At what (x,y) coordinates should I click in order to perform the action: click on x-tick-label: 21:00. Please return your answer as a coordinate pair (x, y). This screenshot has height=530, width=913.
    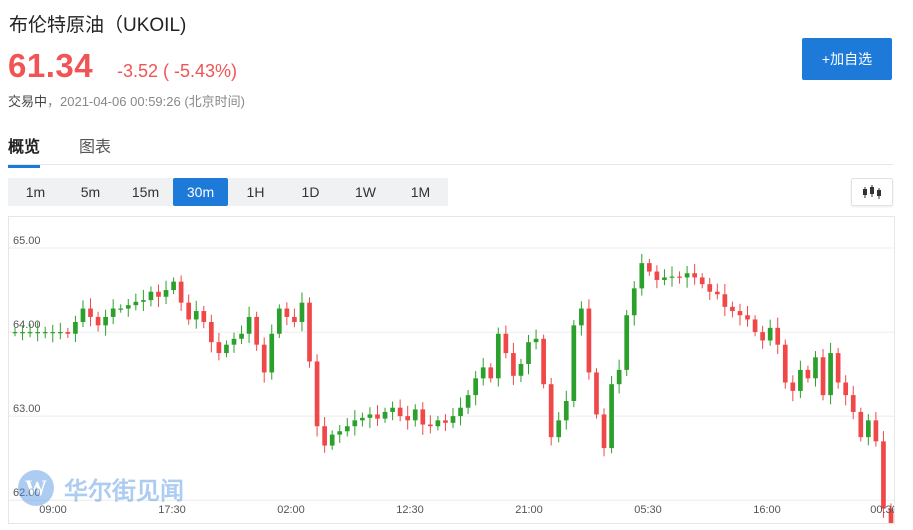
    Looking at the image, I should click on (529, 510).